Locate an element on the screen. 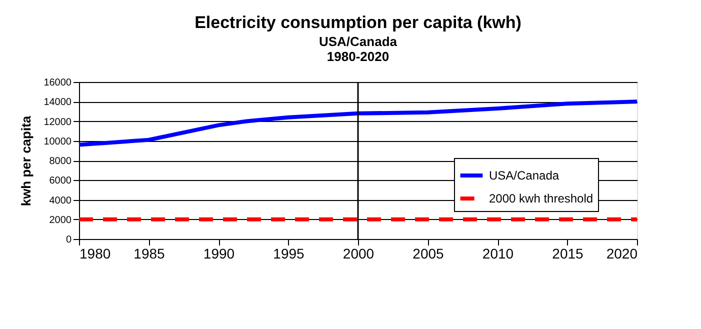 This screenshot has width=701, height=329. x-tick-label: 1990 is located at coordinates (219, 254).